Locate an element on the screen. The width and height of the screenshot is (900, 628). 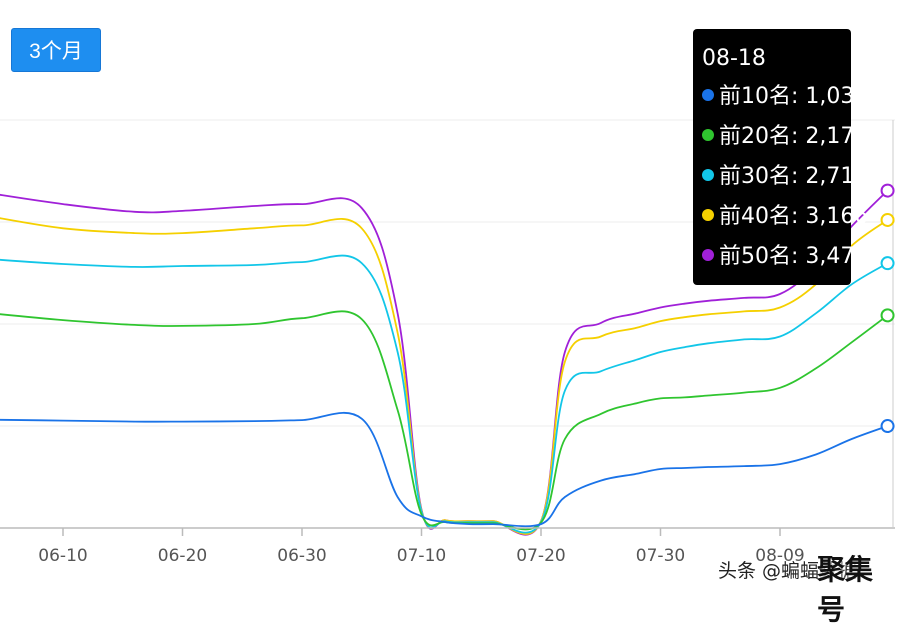
tooltip-row-top50: 前50名: 3,470 is located at coordinates (785, 257).